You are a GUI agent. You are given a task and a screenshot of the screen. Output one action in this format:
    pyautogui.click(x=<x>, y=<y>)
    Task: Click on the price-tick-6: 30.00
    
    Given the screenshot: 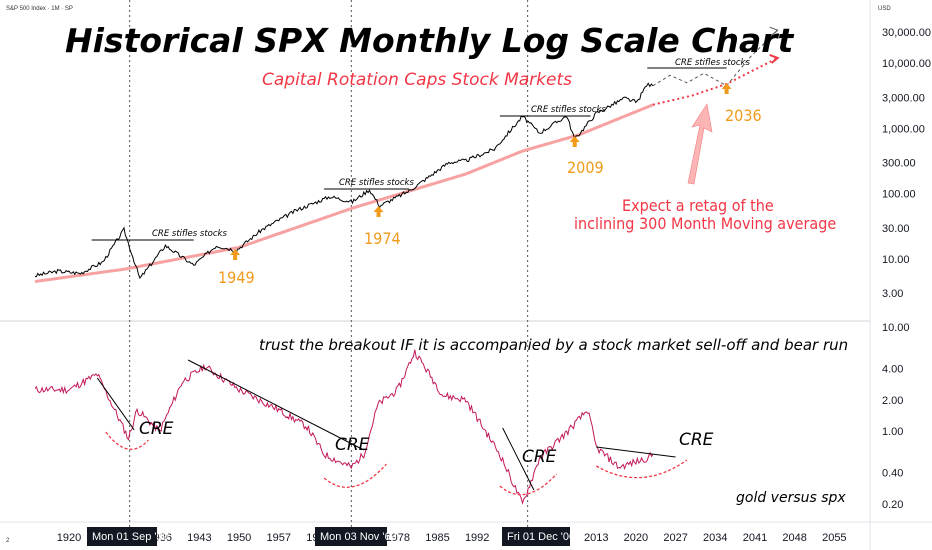 What is the action you would take?
    pyautogui.click(x=896, y=229)
    